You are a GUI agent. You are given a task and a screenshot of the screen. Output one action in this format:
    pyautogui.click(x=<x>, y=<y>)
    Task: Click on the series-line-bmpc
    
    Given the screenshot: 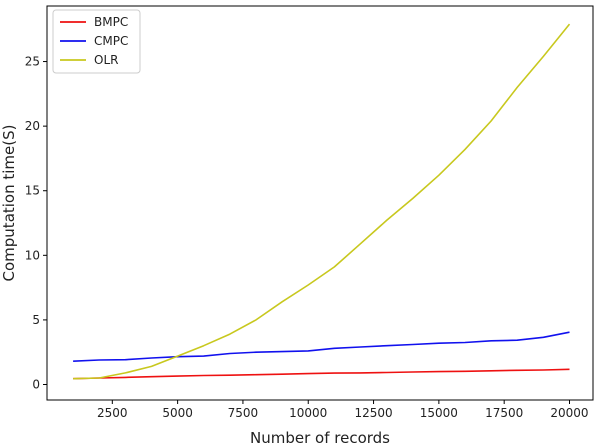 What is the action you would take?
    pyautogui.click(x=321, y=373)
    